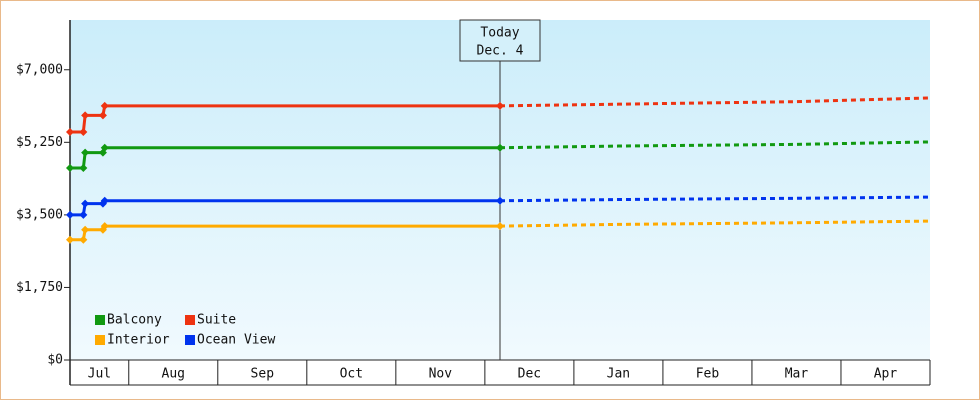 The height and width of the screenshot is (400, 980). What do you see at coordinates (500, 51) in the screenshot?
I see `today-date: Dec. 4` at bounding box center [500, 51].